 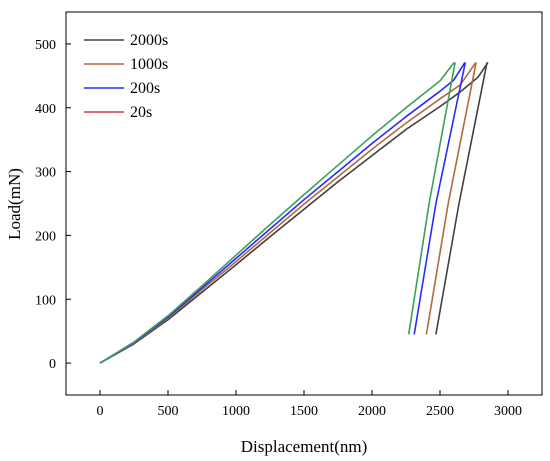 I want to click on x-tick-label: 0, so click(x=100, y=411).